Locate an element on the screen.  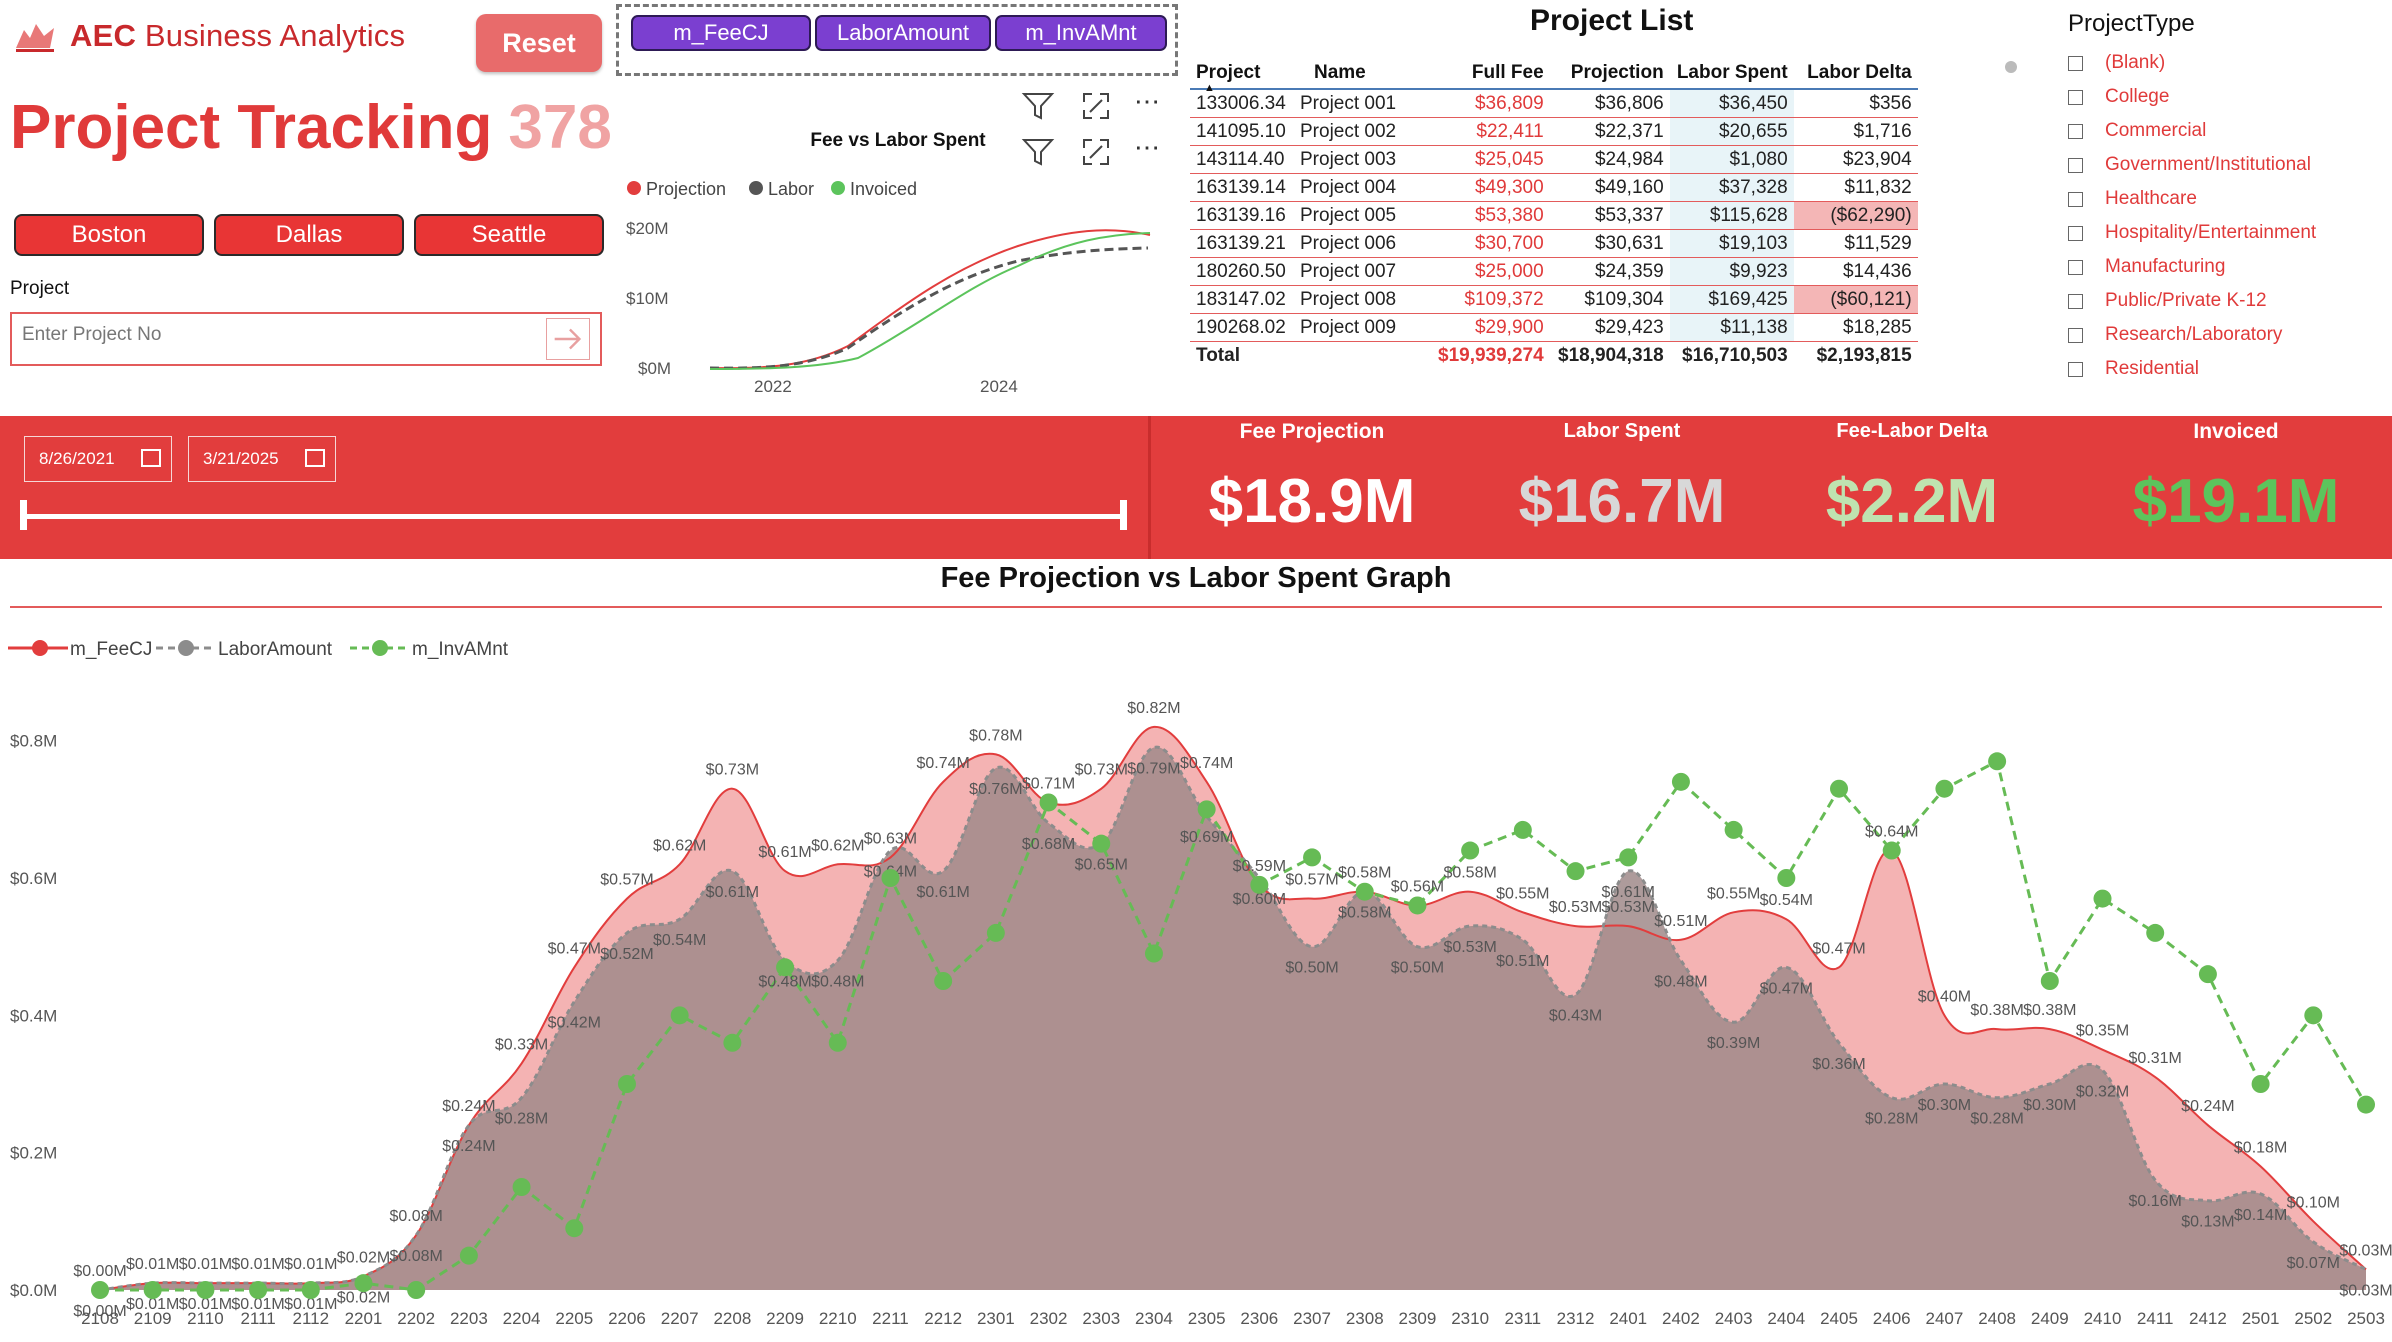
reset-button: Reset is located at coordinates (539, 43).